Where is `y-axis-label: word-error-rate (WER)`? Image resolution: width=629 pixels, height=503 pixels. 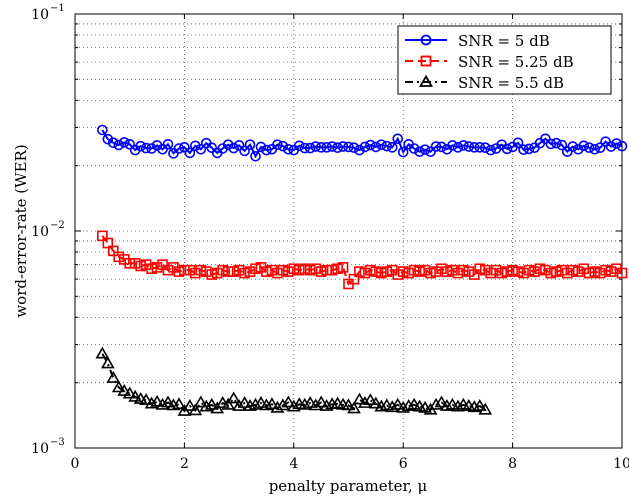
y-axis-label: word-error-rate (WER) is located at coordinates (21, 230).